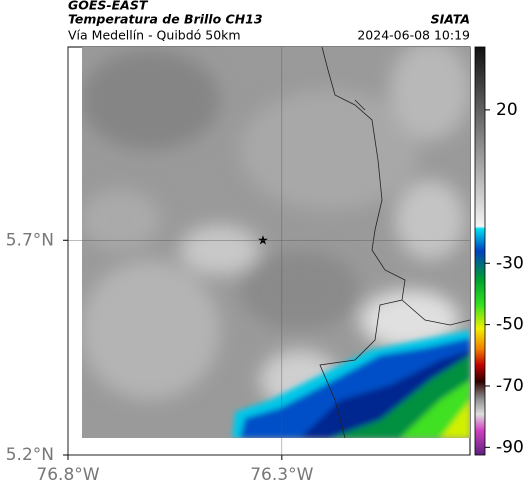 This screenshot has width=526, height=491. Describe the element at coordinates (108, 6) in the screenshot. I see `satellite: GOES-EAST` at that location.